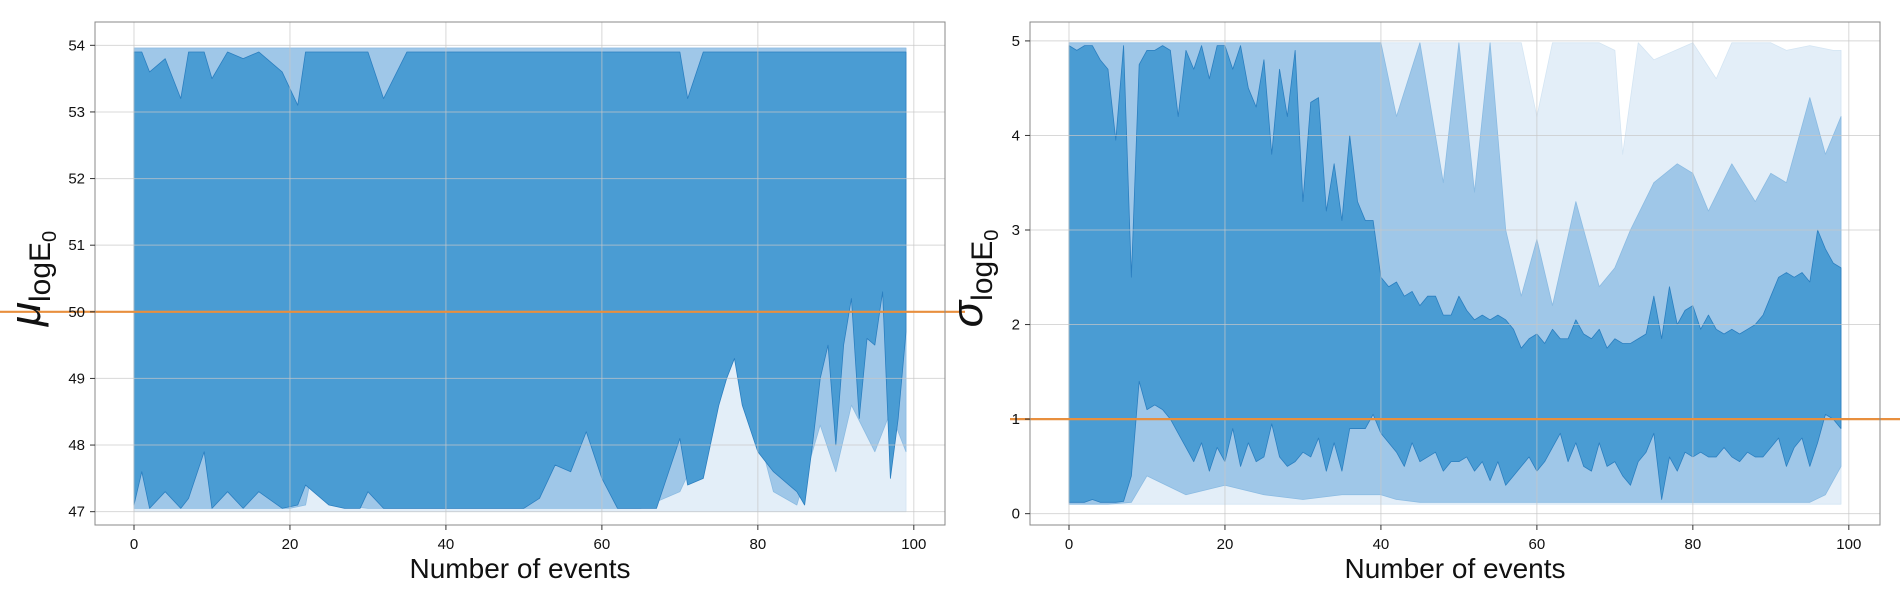 This screenshot has width=1900, height=600. I want to click on y-tick-label: 52, so click(76, 179).